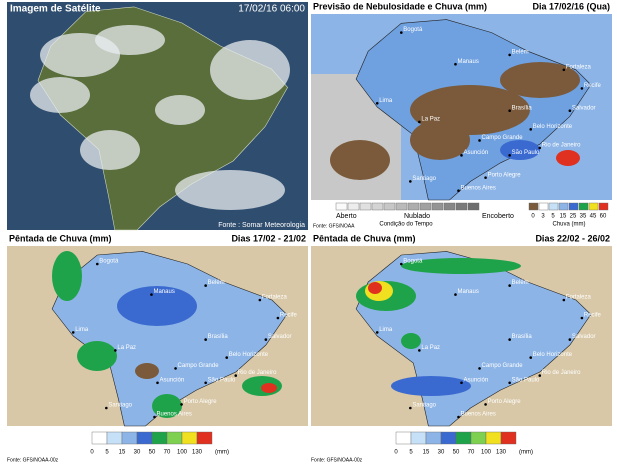 Image resolution: width=617 pixels, height=467 pixels. What do you see at coordinates (334, 226) in the screenshot?
I see `panel-source: Fonte: GFS/NOAA` at bounding box center [334, 226].